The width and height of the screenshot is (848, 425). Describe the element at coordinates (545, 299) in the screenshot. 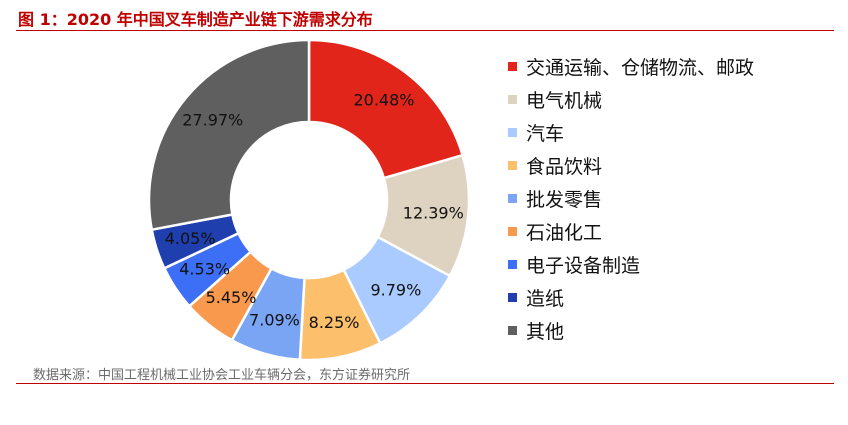

I see `legend-label: 造纸` at that location.